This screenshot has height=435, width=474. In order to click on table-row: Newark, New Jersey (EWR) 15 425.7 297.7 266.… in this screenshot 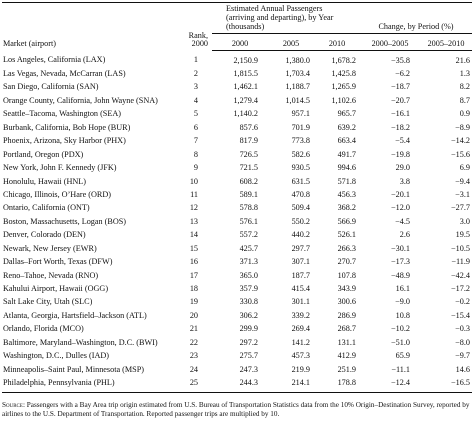, I will do `click(237, 248)`.